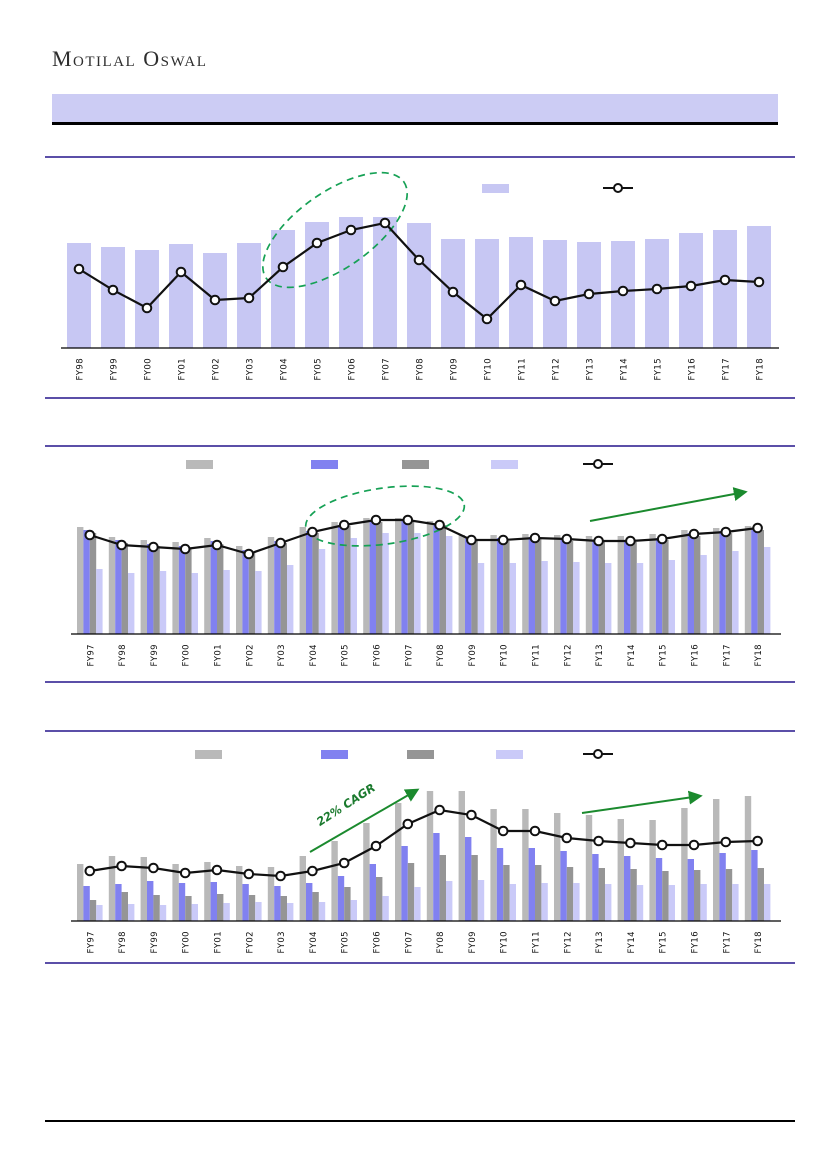 The height and width of the screenshot is (1169, 827). I want to click on x-axis-label: FY10, so click(489, 369).